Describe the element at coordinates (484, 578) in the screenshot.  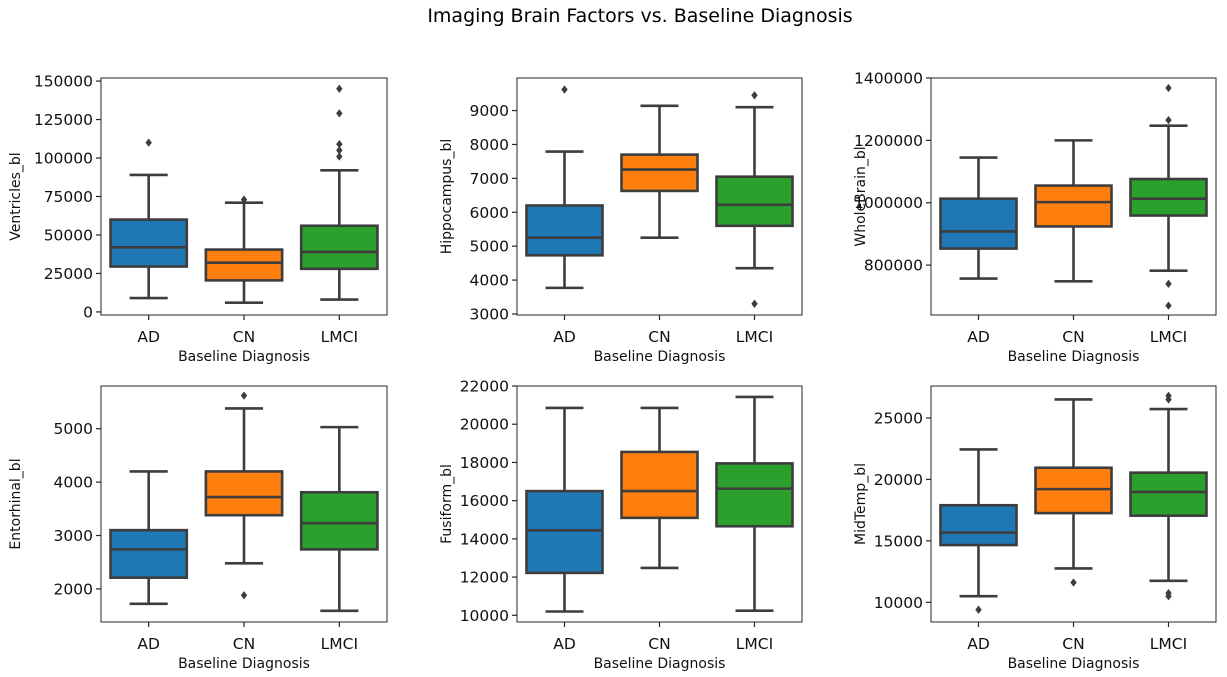
I see `y-tick-label: 12000` at that location.